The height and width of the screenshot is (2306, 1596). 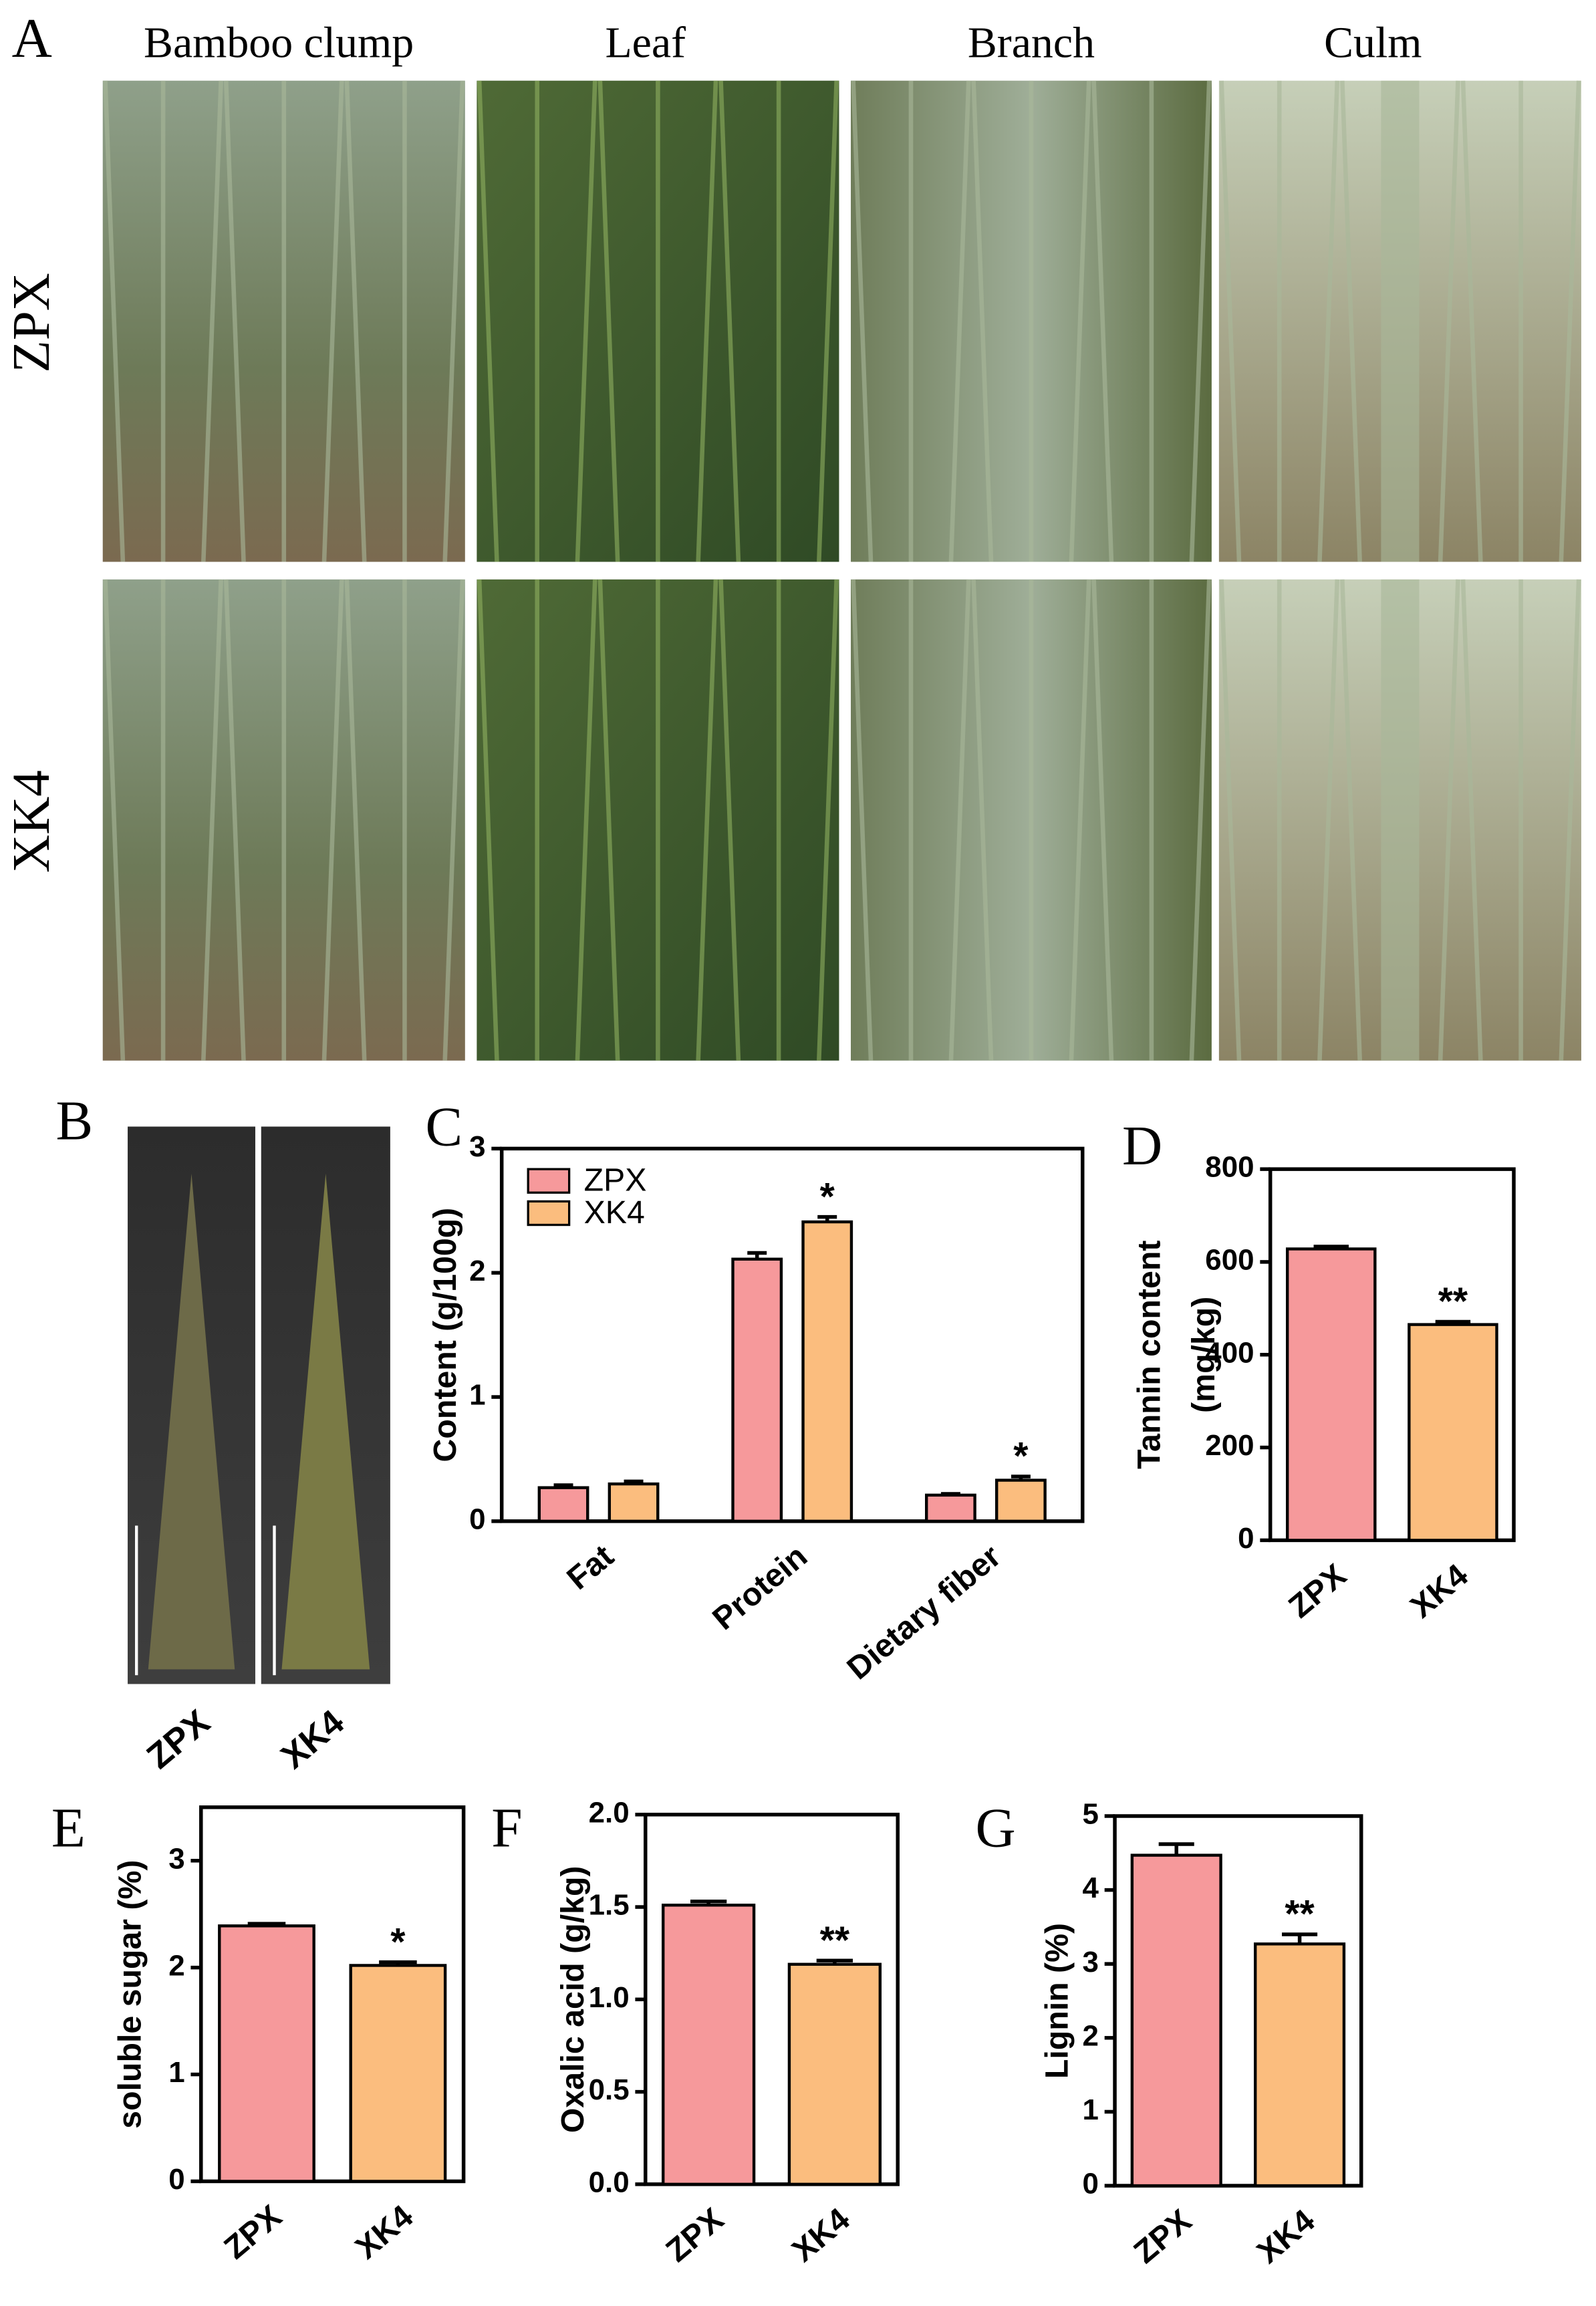 I want to click on y-tick-label: 200, so click(x=1230, y=1446).